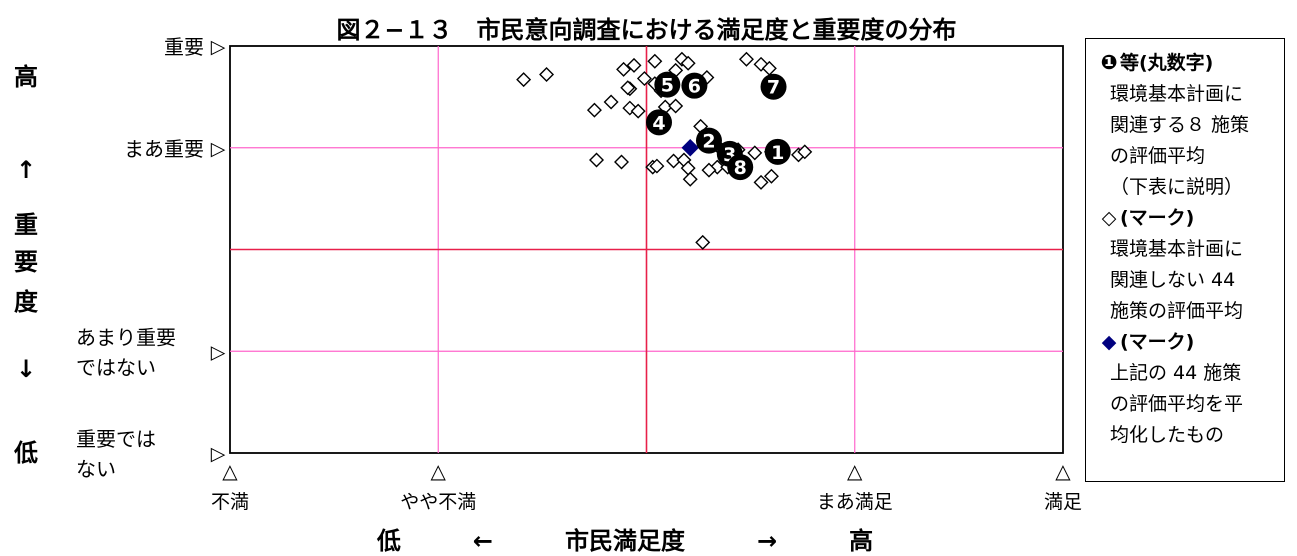  Describe the element at coordinates (1109, 62) in the screenshot. I see `numbered-circle-icon: ❶` at that location.